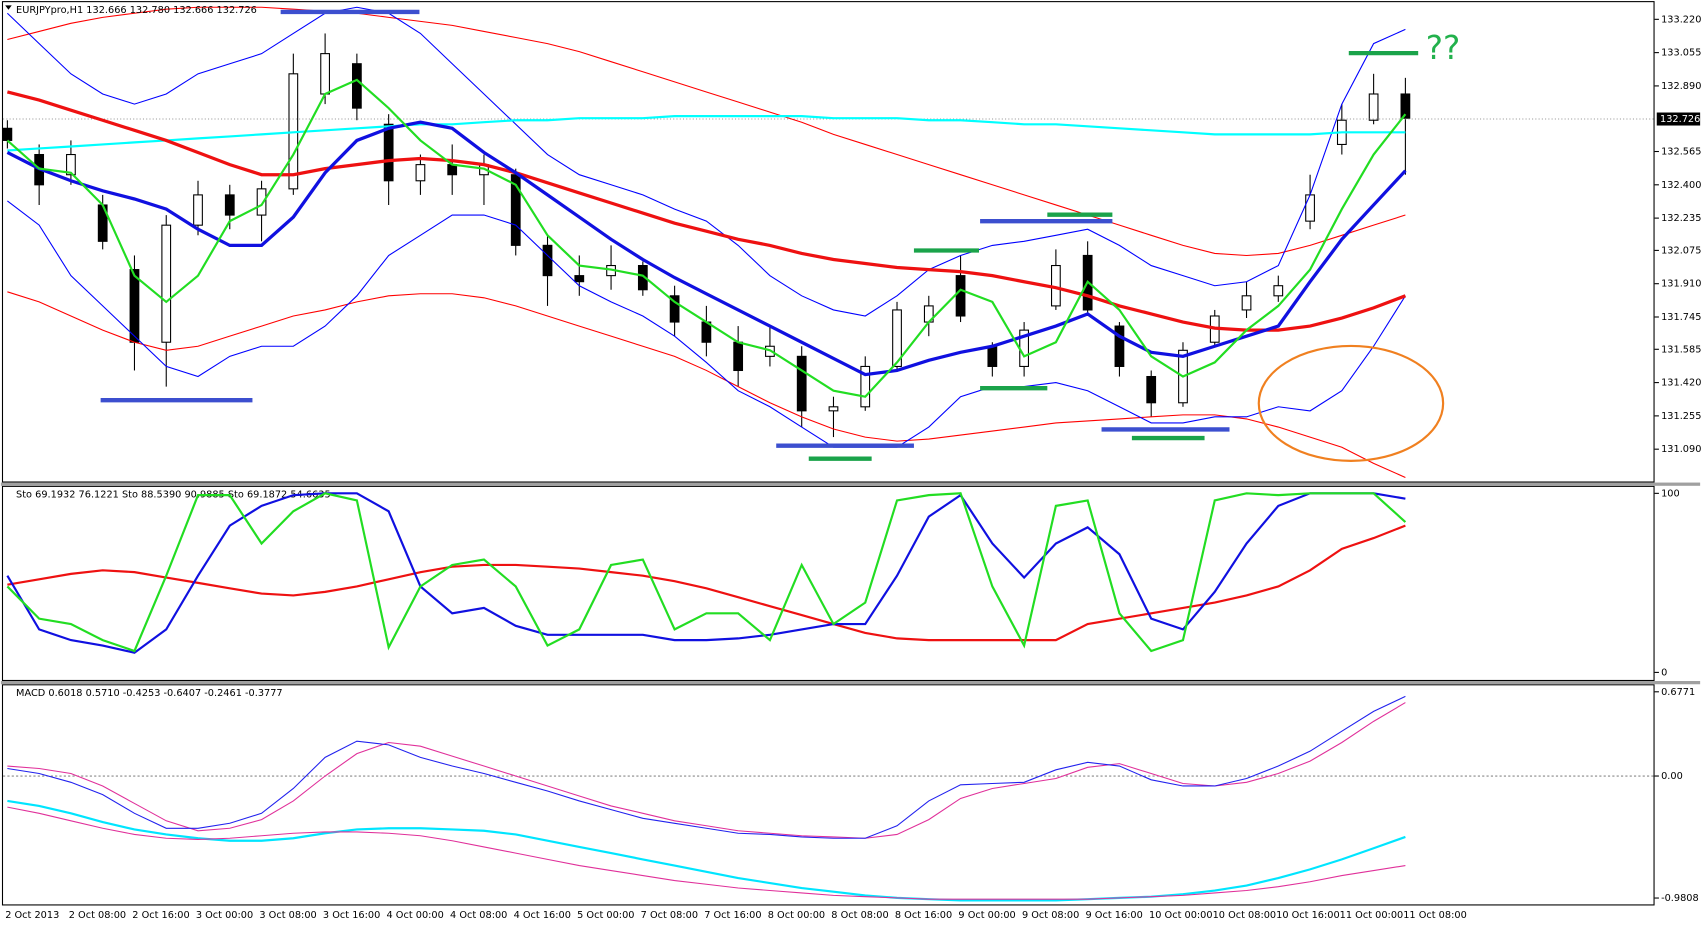 Image resolution: width=1701 pixels, height=925 pixels. Describe the element at coordinates (1664, 672) in the screenshot. I see `y-tick-label: 0` at that location.